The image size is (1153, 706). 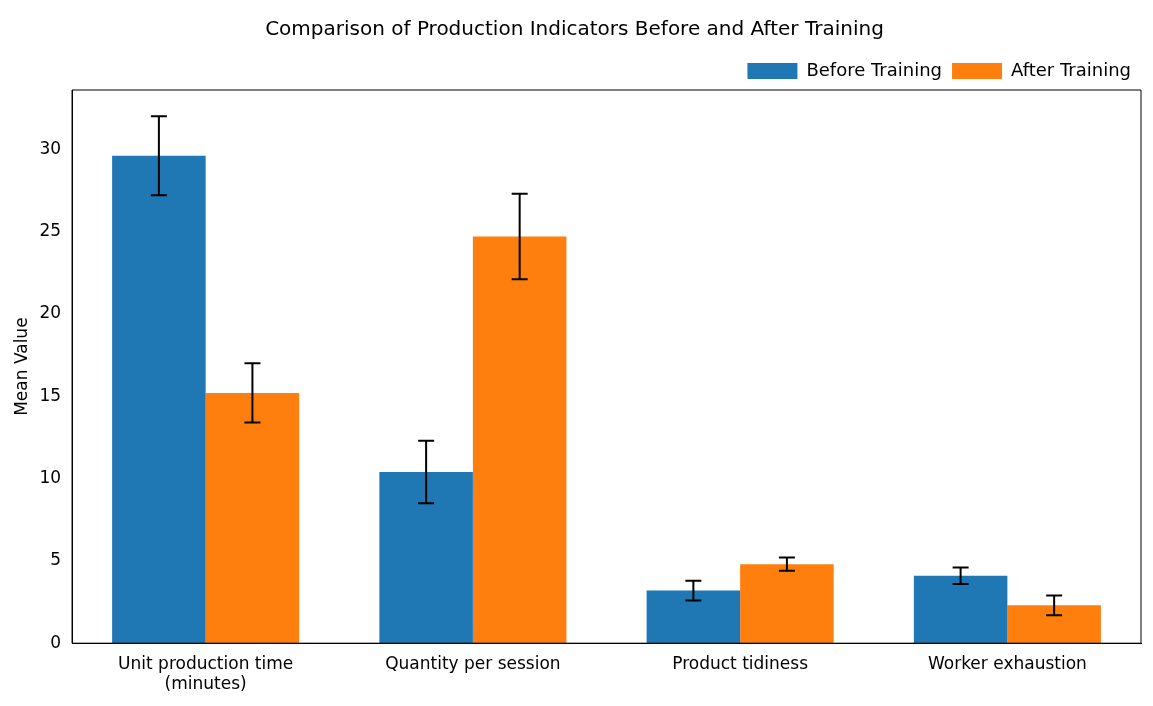 I want to click on y-tick-label: 10, so click(x=50, y=476).